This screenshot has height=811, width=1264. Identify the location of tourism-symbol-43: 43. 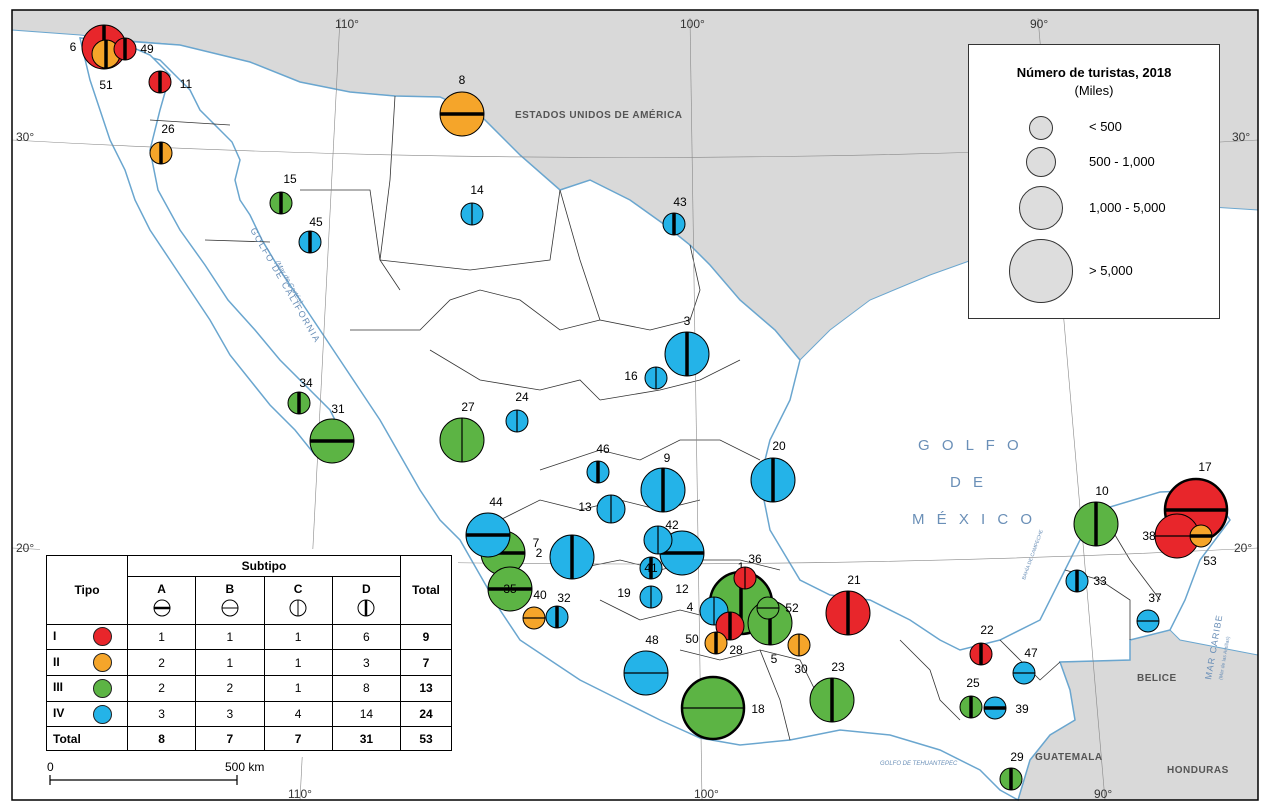
(674, 215).